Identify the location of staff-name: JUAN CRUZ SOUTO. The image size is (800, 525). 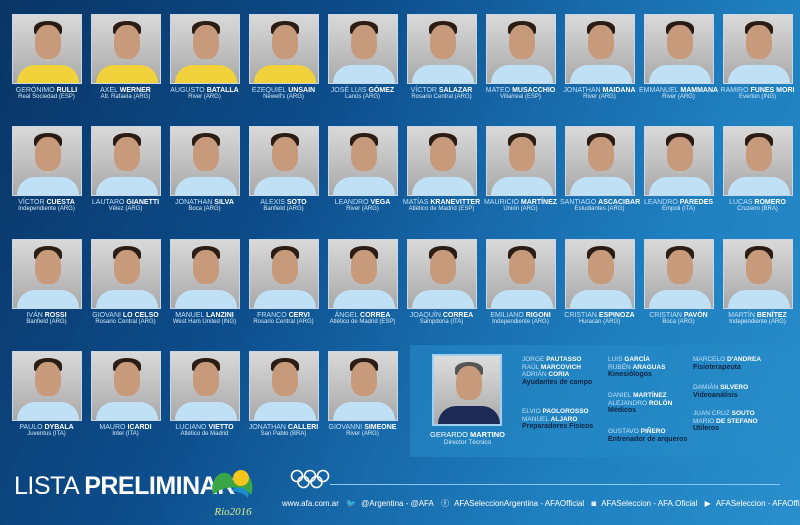
(738, 414).